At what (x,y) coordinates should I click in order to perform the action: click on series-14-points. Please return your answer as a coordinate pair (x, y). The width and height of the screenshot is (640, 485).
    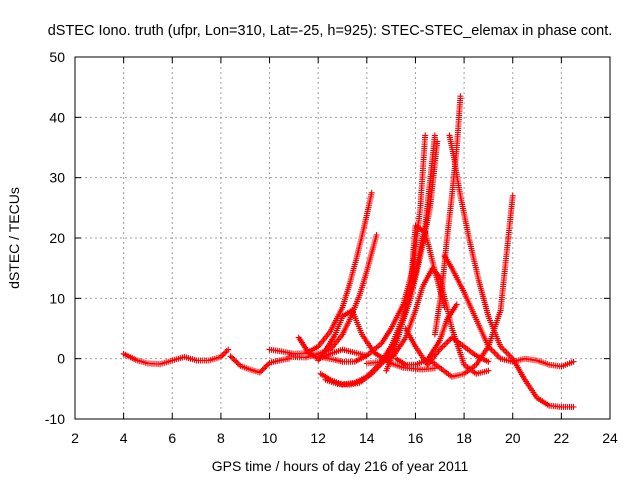
    Looking at the image, I should click on (426, 334).